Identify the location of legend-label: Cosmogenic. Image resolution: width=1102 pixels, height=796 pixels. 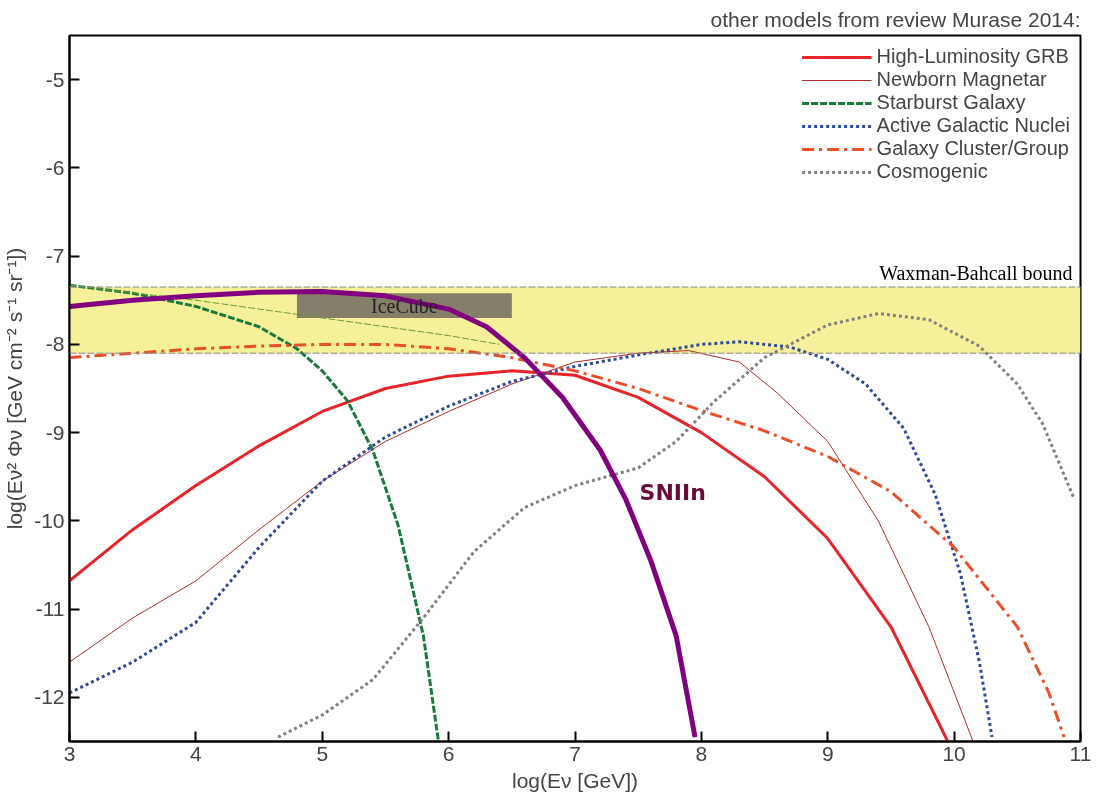
(932, 171).